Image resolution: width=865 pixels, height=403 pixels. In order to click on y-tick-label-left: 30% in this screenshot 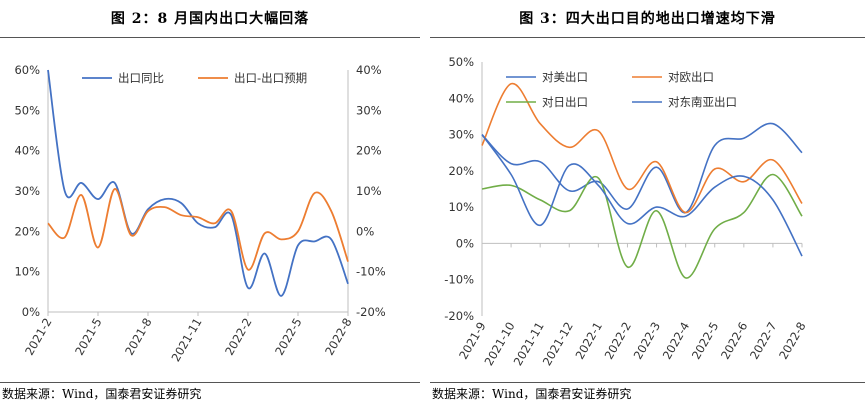, I will do `click(27, 191)`.